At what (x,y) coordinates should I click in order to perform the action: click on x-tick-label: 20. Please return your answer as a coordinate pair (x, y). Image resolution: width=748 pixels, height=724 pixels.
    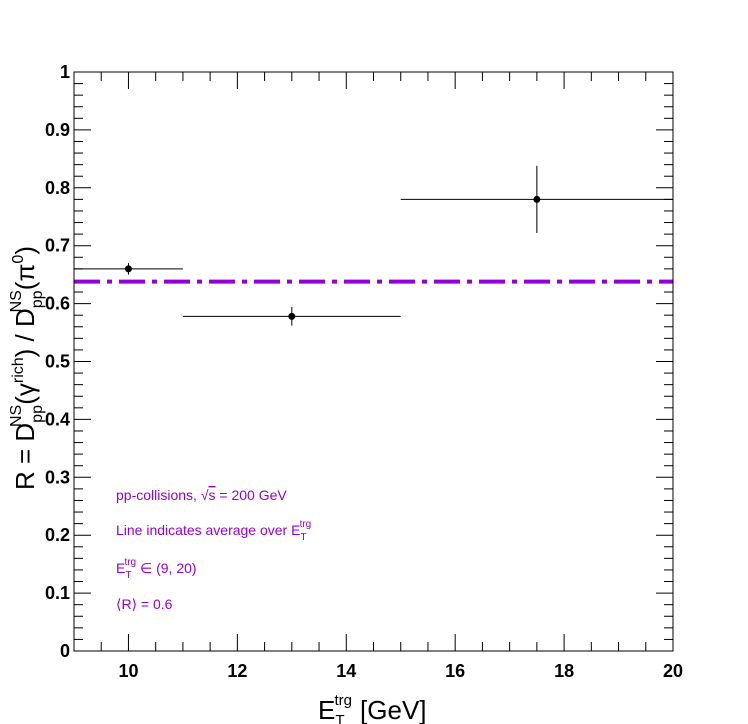
    Looking at the image, I should click on (673, 671).